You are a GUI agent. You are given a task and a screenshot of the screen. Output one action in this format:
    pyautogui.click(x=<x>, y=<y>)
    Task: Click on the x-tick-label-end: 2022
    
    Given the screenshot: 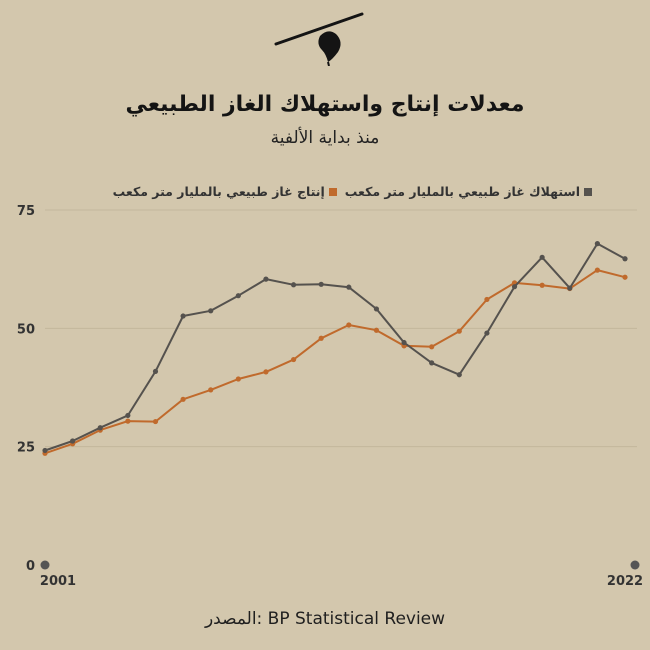 What is the action you would take?
    pyautogui.click(x=625, y=581)
    